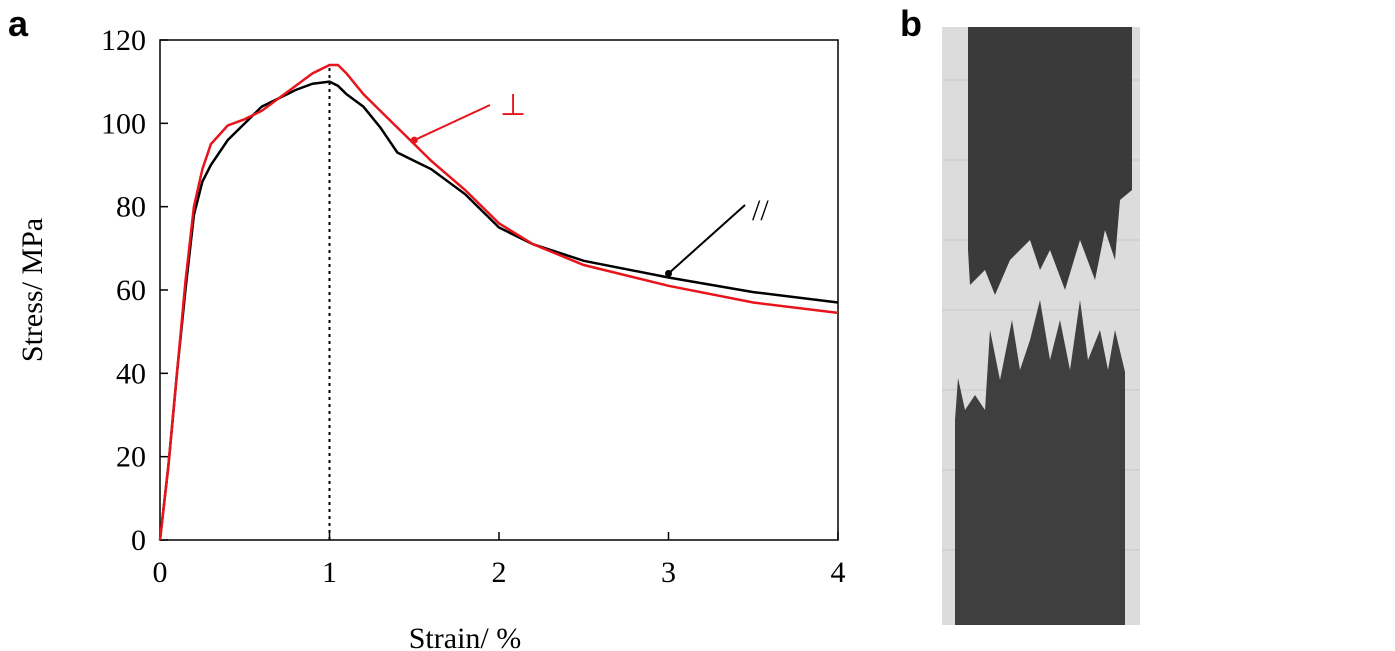  What do you see at coordinates (513, 105) in the screenshot?
I see `annotation-label: ⊥` at bounding box center [513, 105].